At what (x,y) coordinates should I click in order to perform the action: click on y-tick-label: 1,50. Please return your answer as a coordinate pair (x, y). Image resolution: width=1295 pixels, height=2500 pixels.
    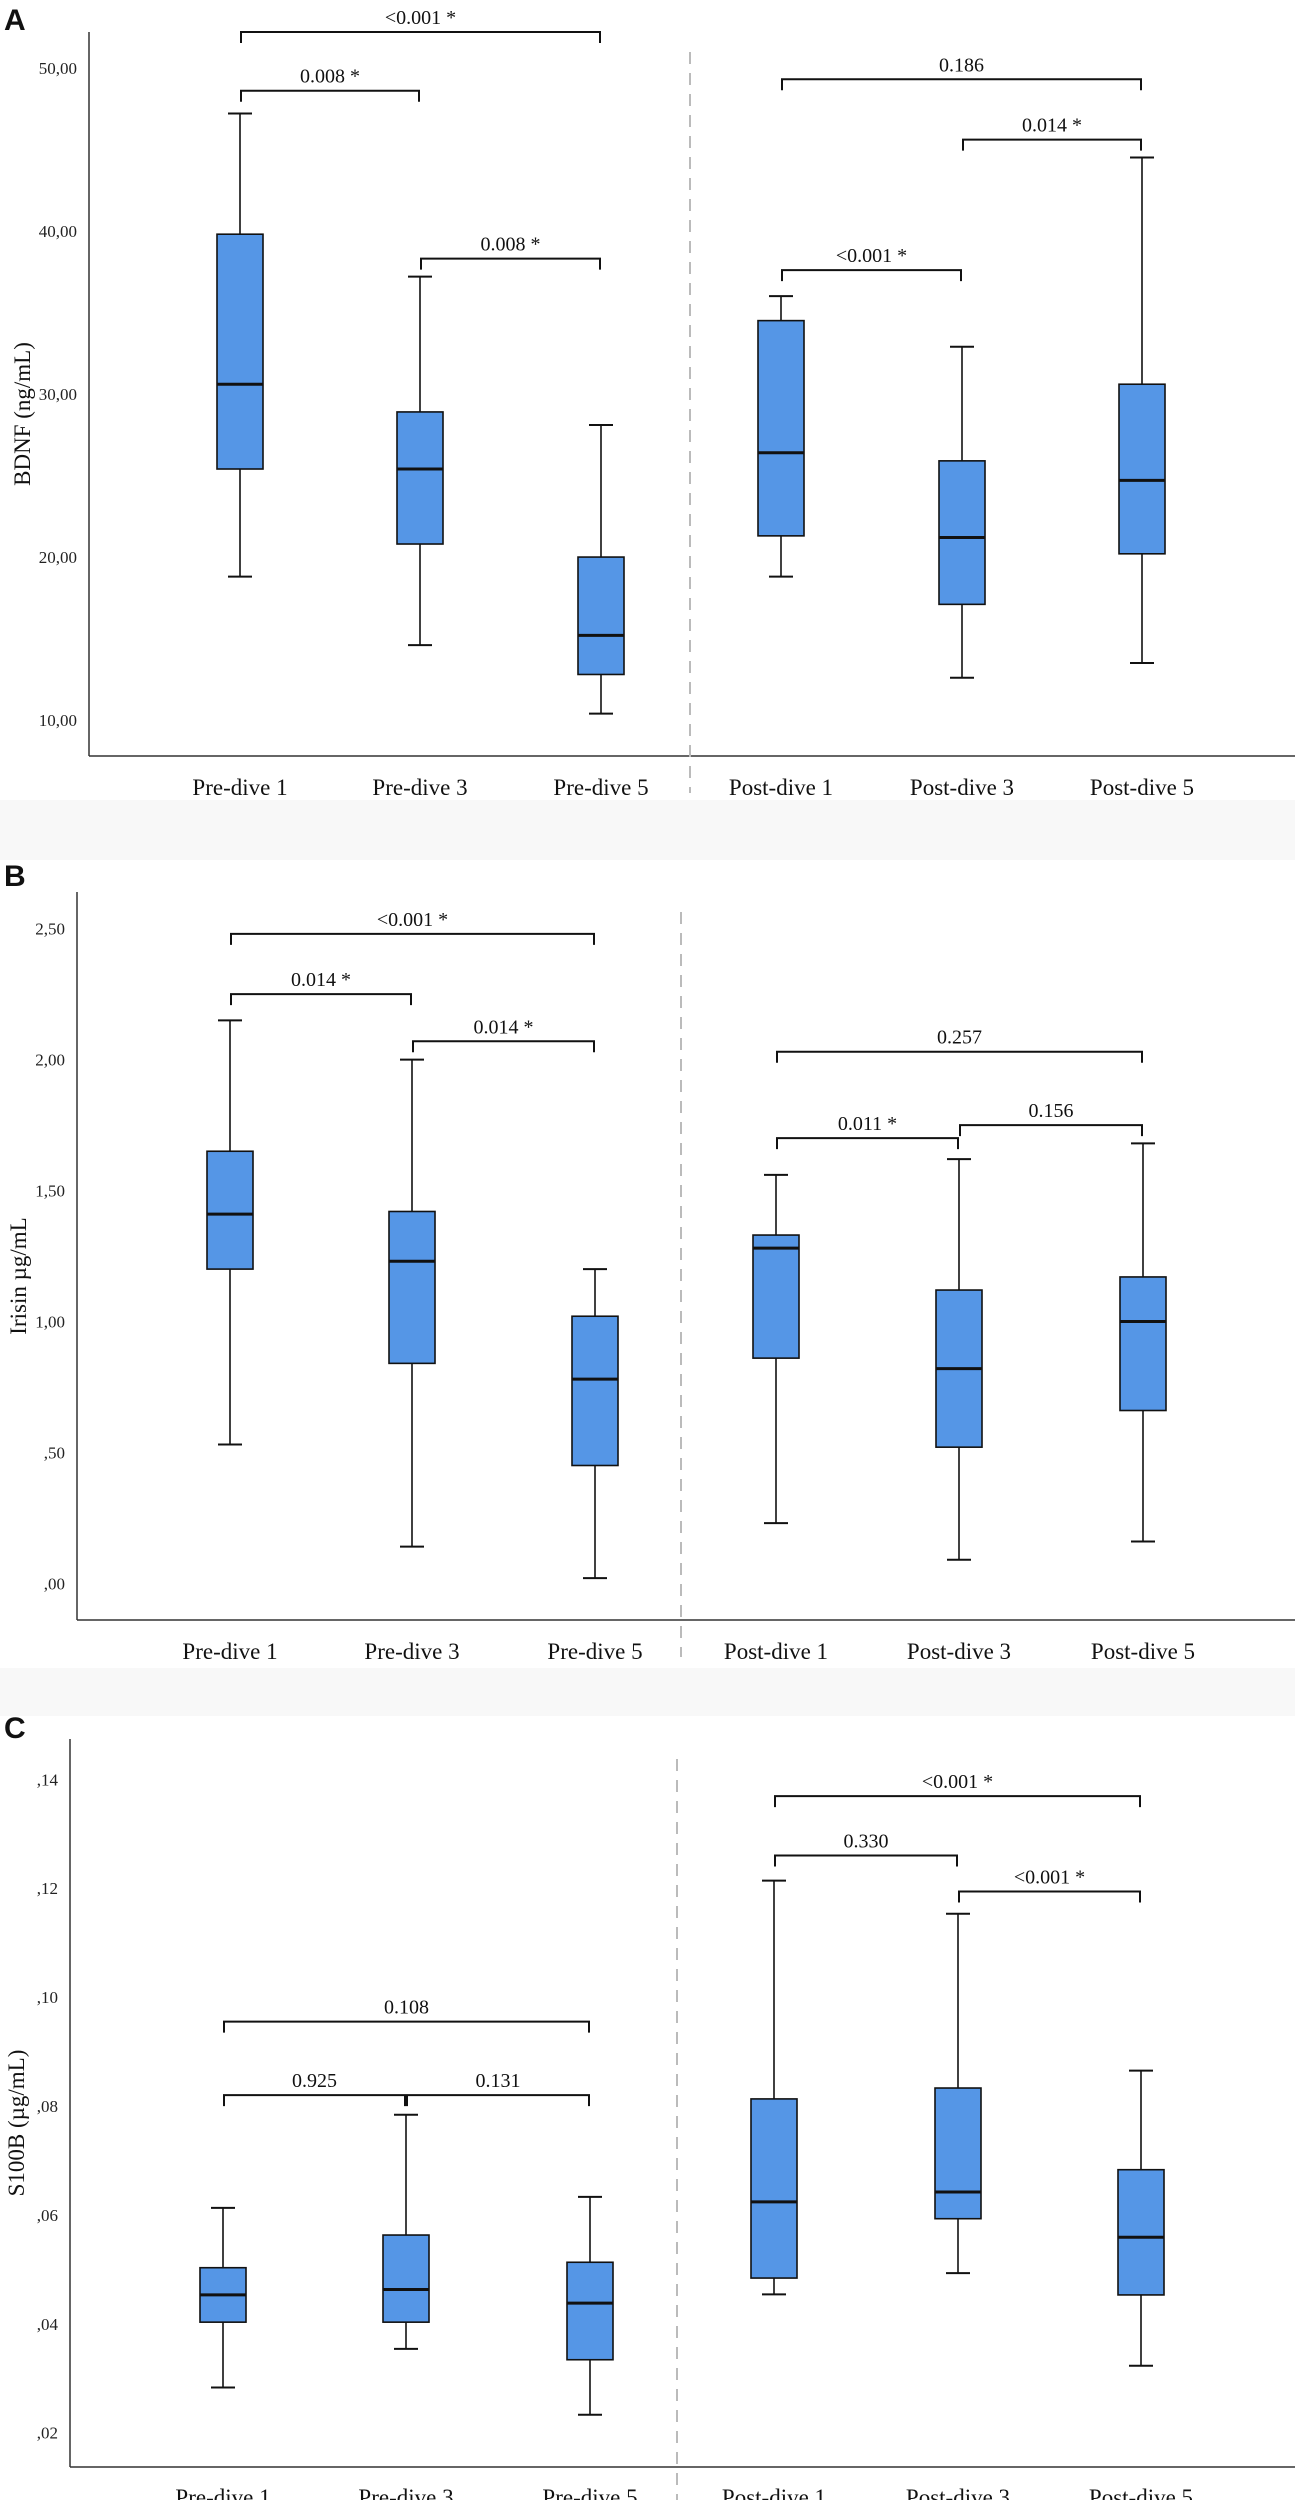
    Looking at the image, I should click on (50, 1191).